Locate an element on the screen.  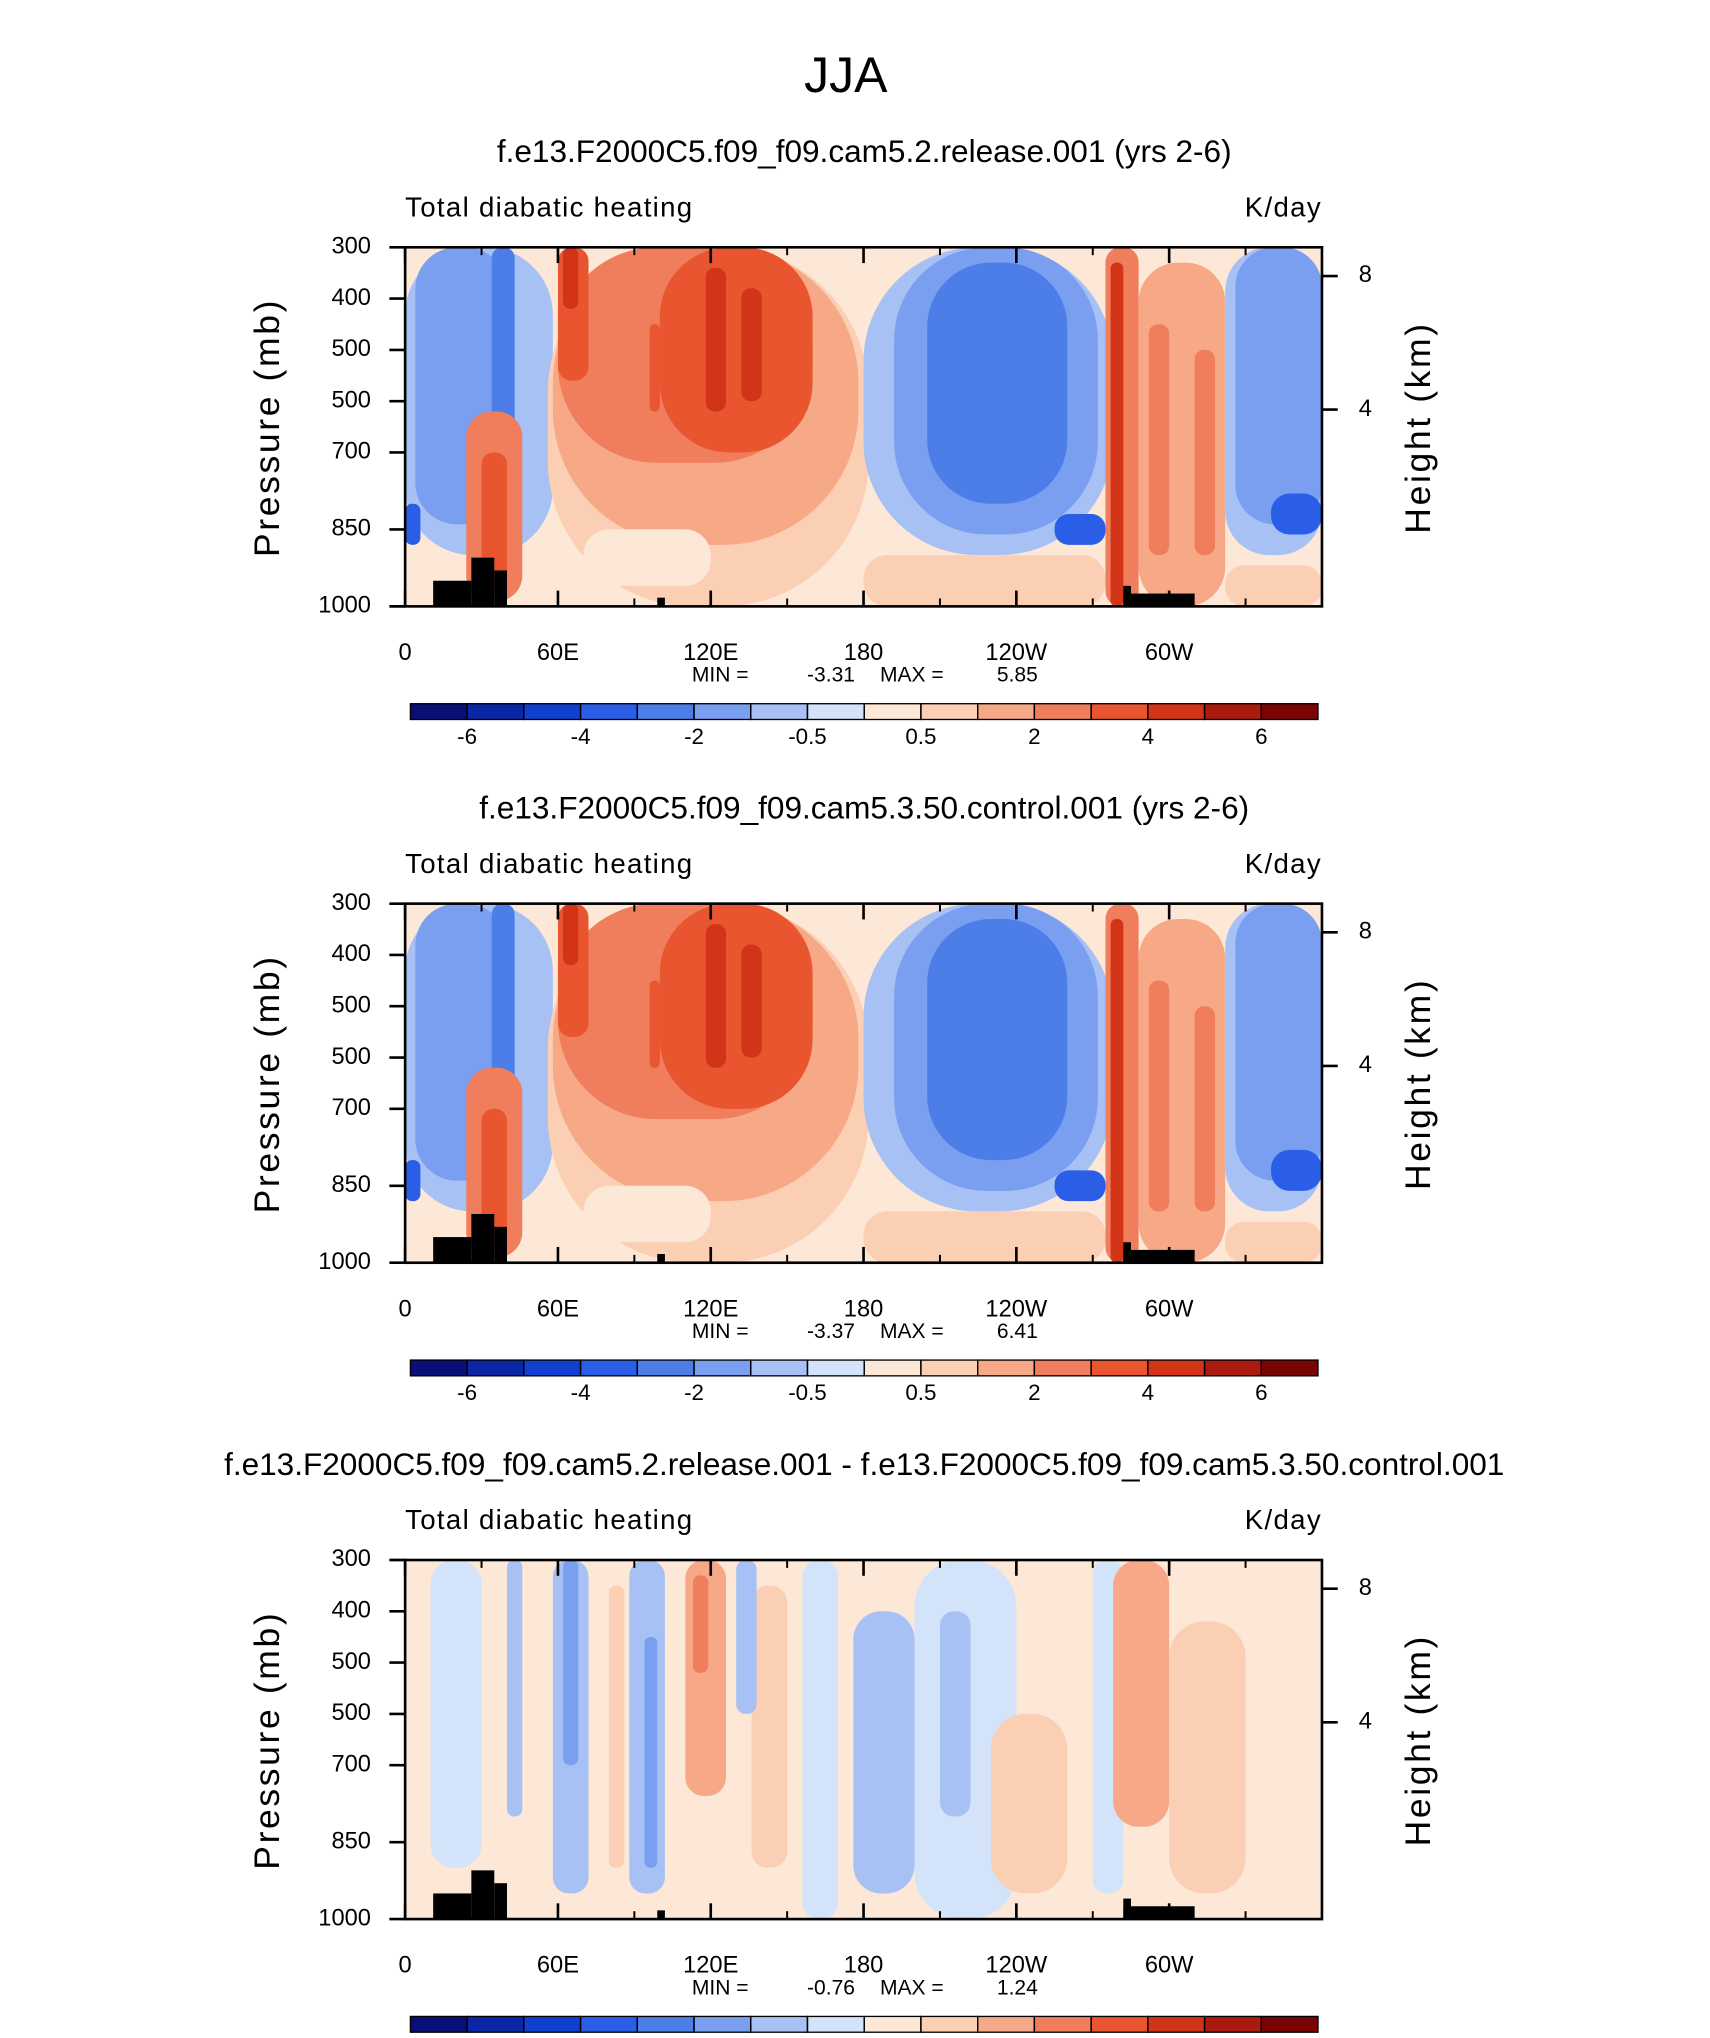
min-value: -0.76 is located at coordinates (831, 1987).